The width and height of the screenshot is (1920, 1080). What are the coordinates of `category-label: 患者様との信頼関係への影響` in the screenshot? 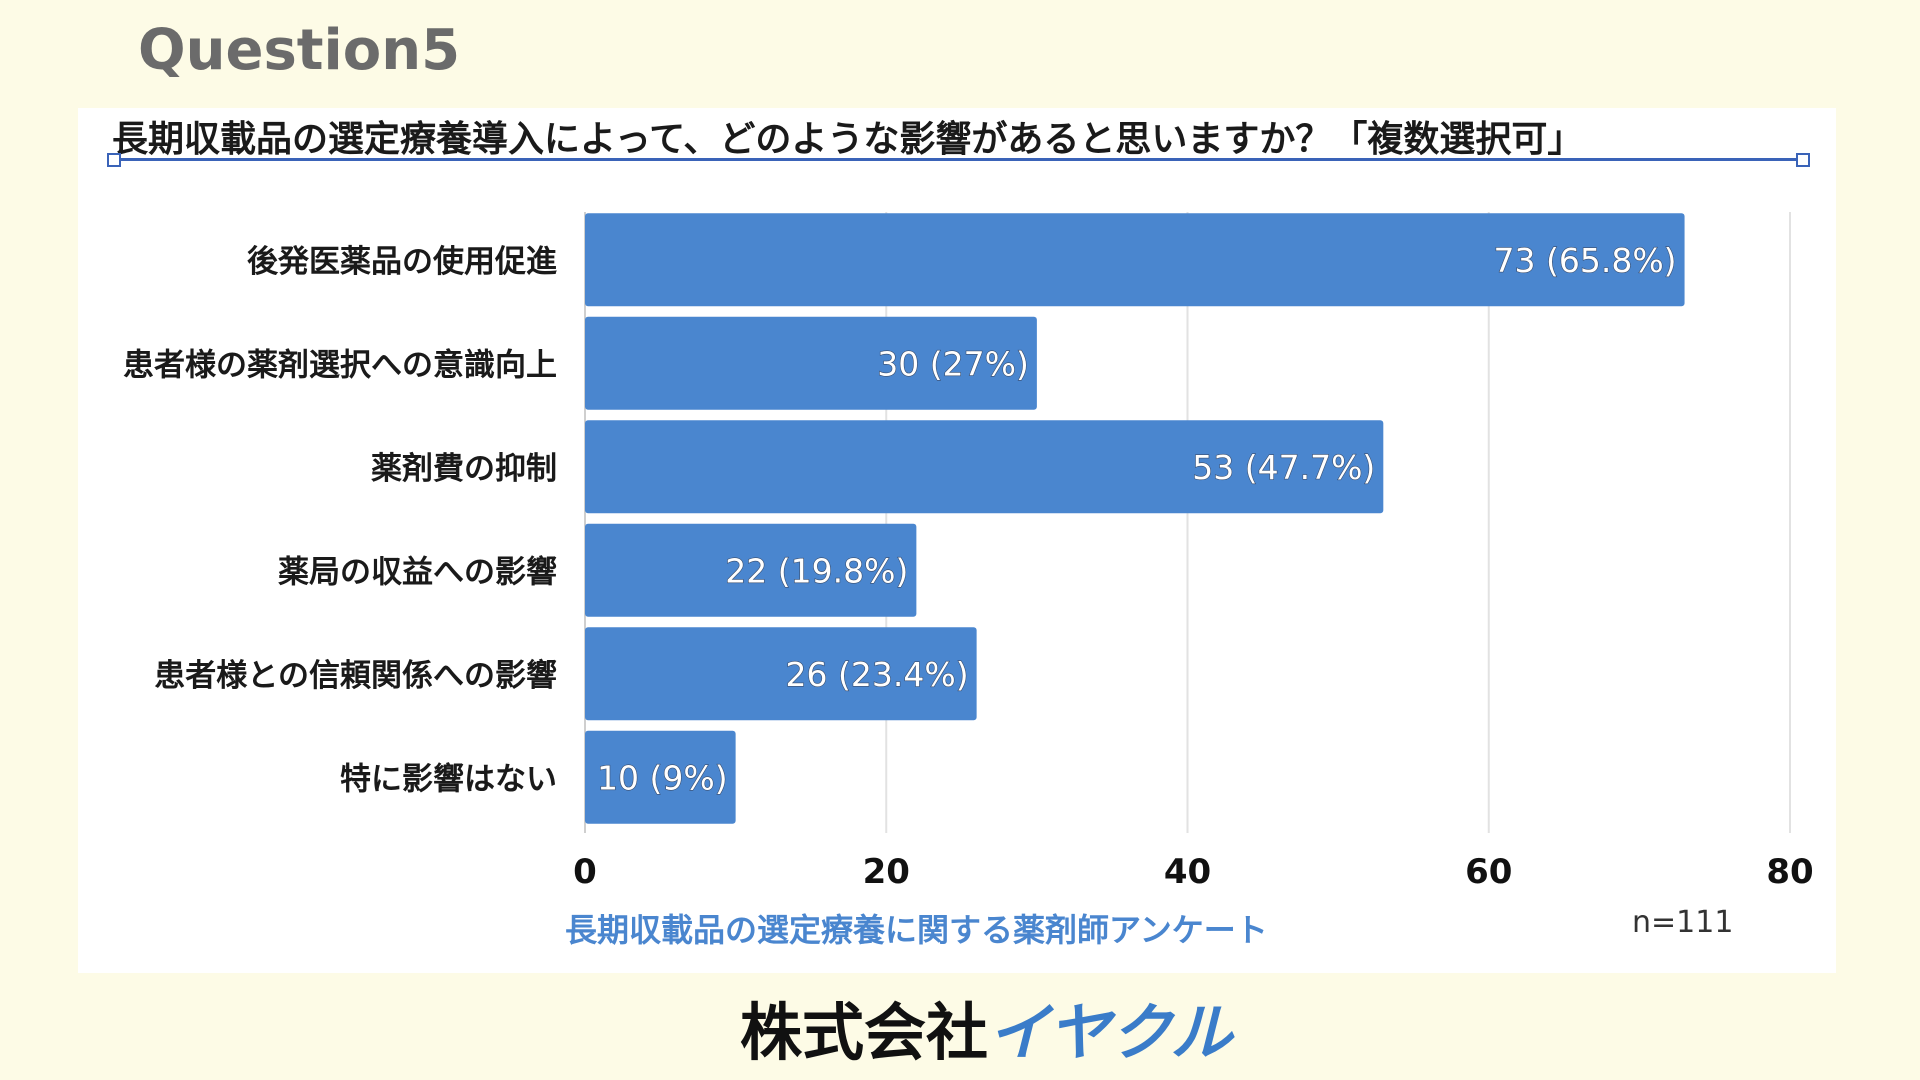 It's located at (355, 676).